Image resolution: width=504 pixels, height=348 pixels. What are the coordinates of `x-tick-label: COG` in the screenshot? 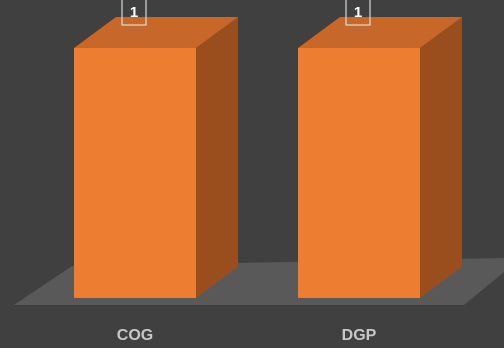 It's located at (135, 335).